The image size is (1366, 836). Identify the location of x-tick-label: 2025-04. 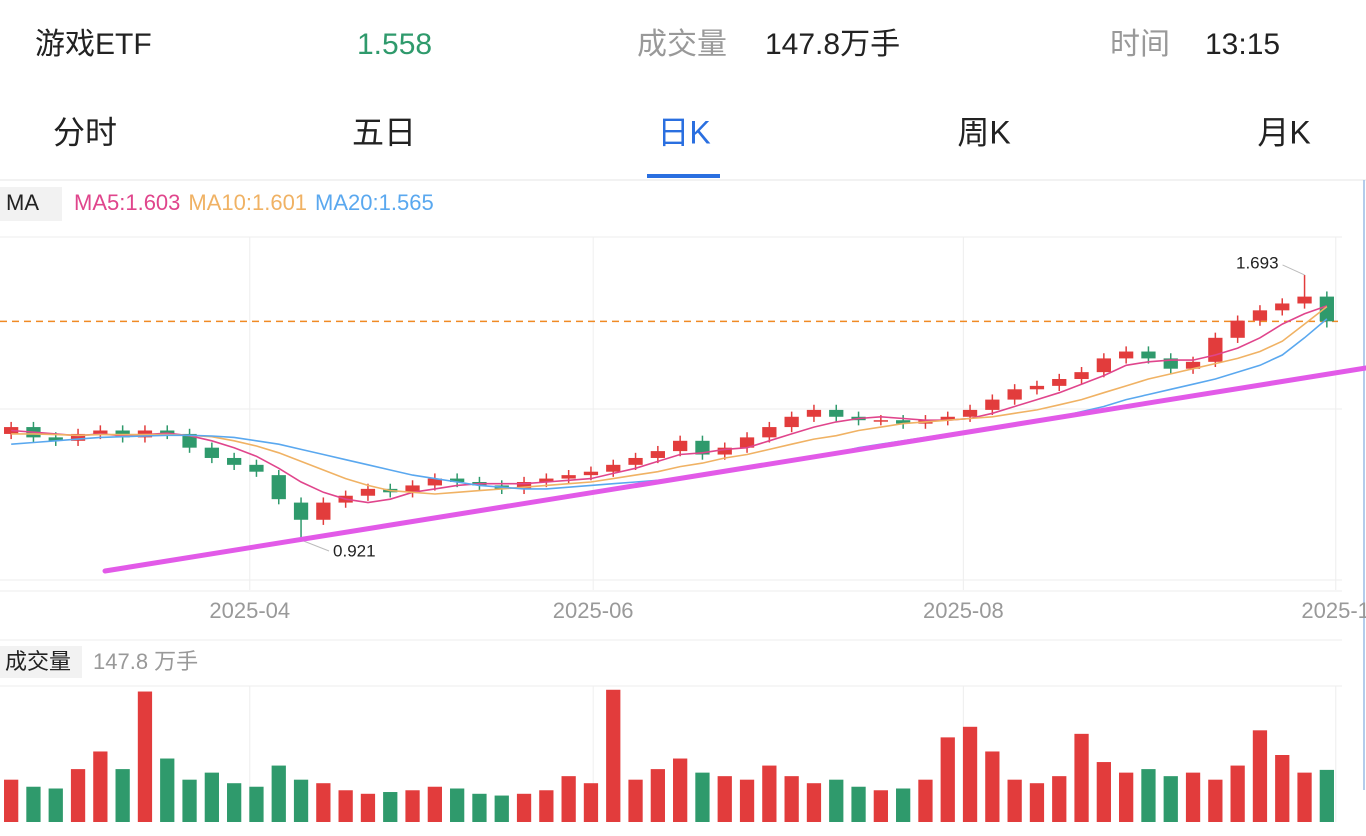
(249, 610).